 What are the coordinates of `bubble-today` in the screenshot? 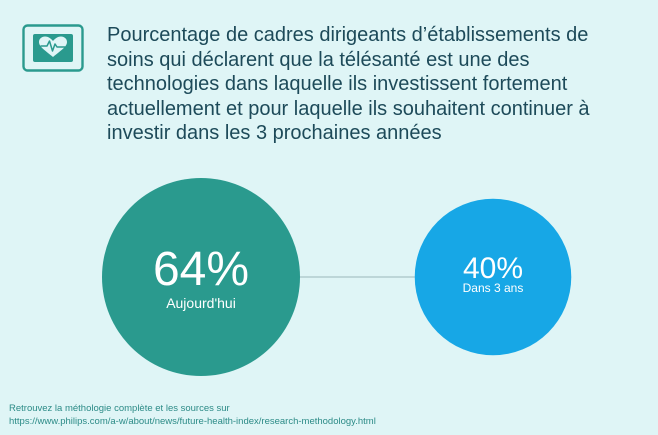 It's located at (201, 277).